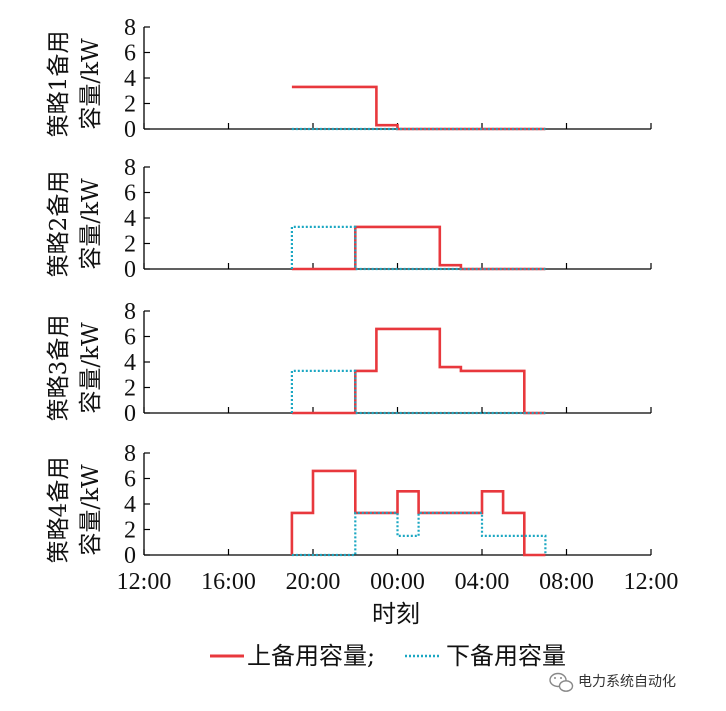 This screenshot has width=726, height=711. What do you see at coordinates (627, 682) in the screenshot?
I see `watermark-text: 电力系统自动化` at bounding box center [627, 682].